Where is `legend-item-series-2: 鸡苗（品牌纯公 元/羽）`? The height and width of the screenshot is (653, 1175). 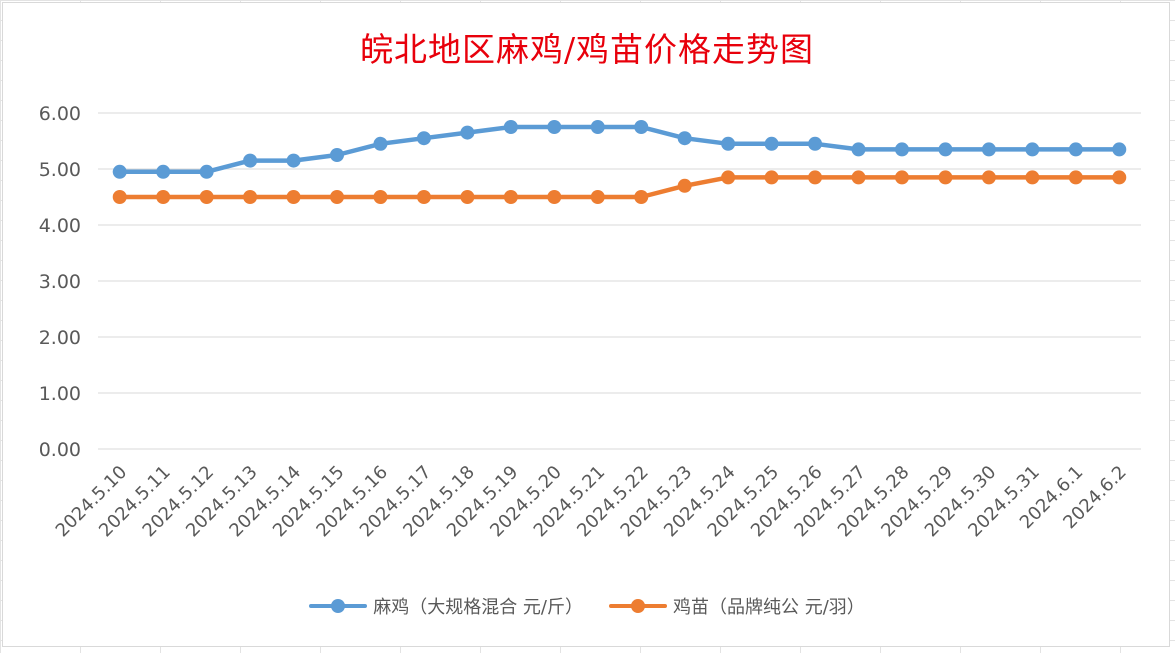 legend-item-series-2: 鸡苗（品牌纯公 元/羽） is located at coordinates (737, 606).